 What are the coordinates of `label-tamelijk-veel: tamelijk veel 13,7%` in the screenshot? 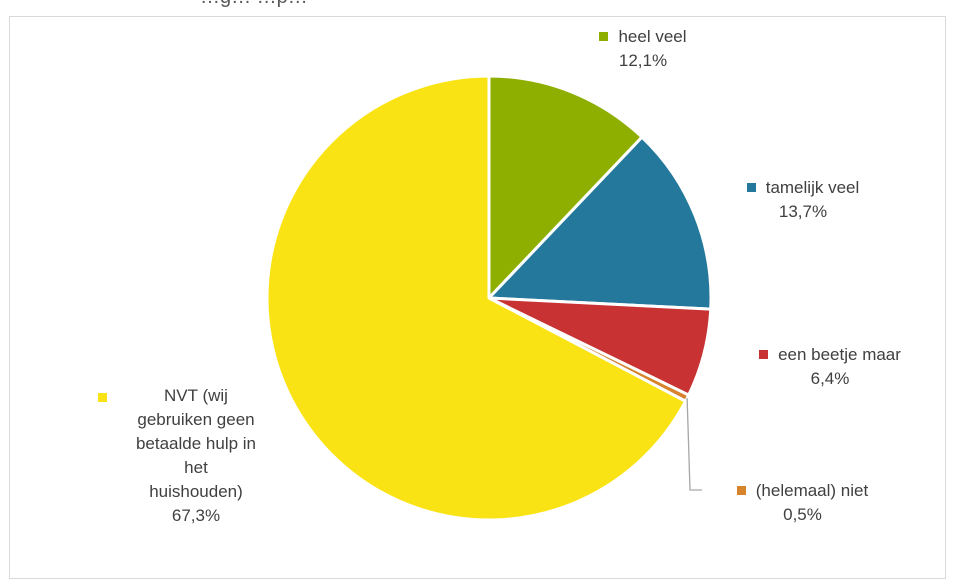 It's located at (803, 199).